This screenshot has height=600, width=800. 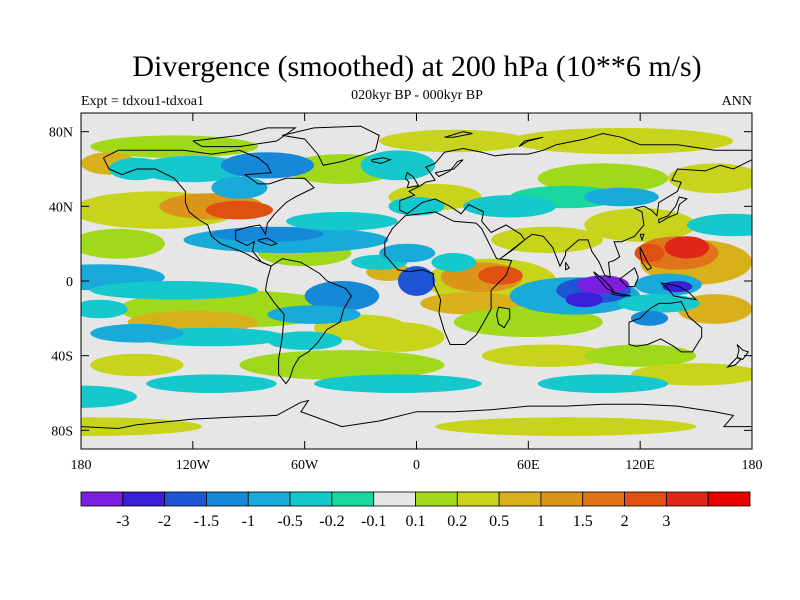 I want to click on x-tick-label: 120W, so click(x=193, y=465).